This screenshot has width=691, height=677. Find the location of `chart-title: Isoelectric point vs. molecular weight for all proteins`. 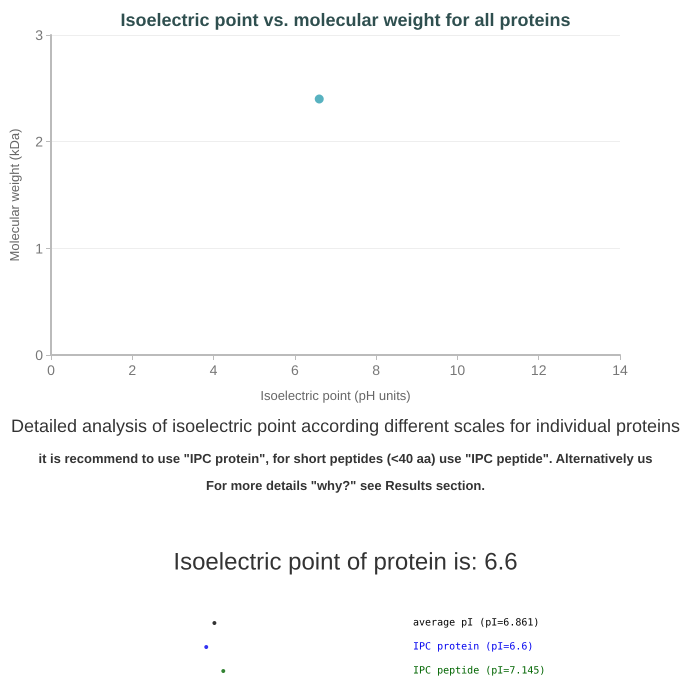

chart-title: Isoelectric point vs. molecular weight for all proteins is located at coordinates (345, 20).